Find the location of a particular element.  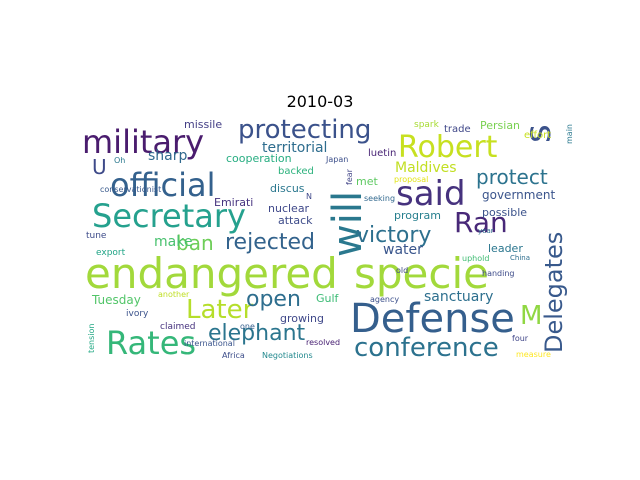

cloud-word: seeking is located at coordinates (380, 198).